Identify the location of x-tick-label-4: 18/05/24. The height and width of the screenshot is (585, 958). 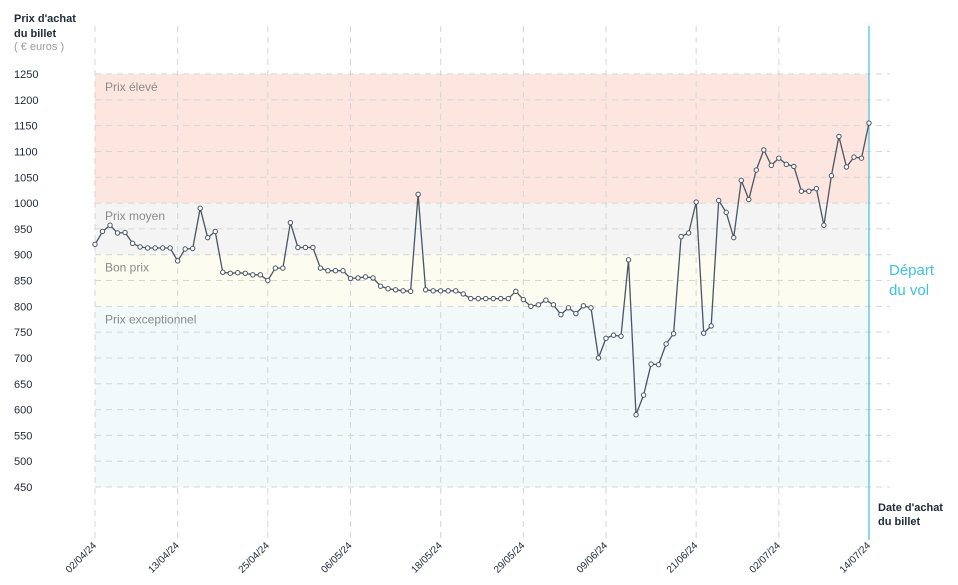
(427, 558).